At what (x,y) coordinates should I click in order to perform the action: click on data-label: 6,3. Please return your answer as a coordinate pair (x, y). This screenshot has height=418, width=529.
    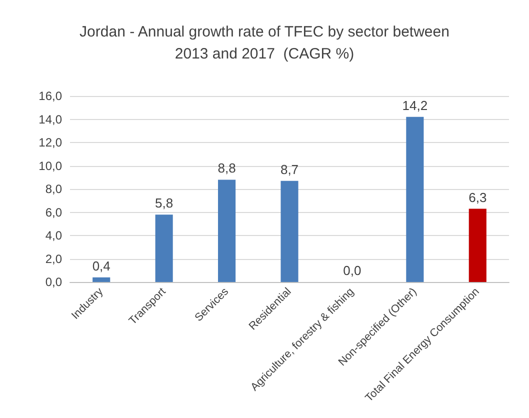
    Looking at the image, I should click on (477, 197).